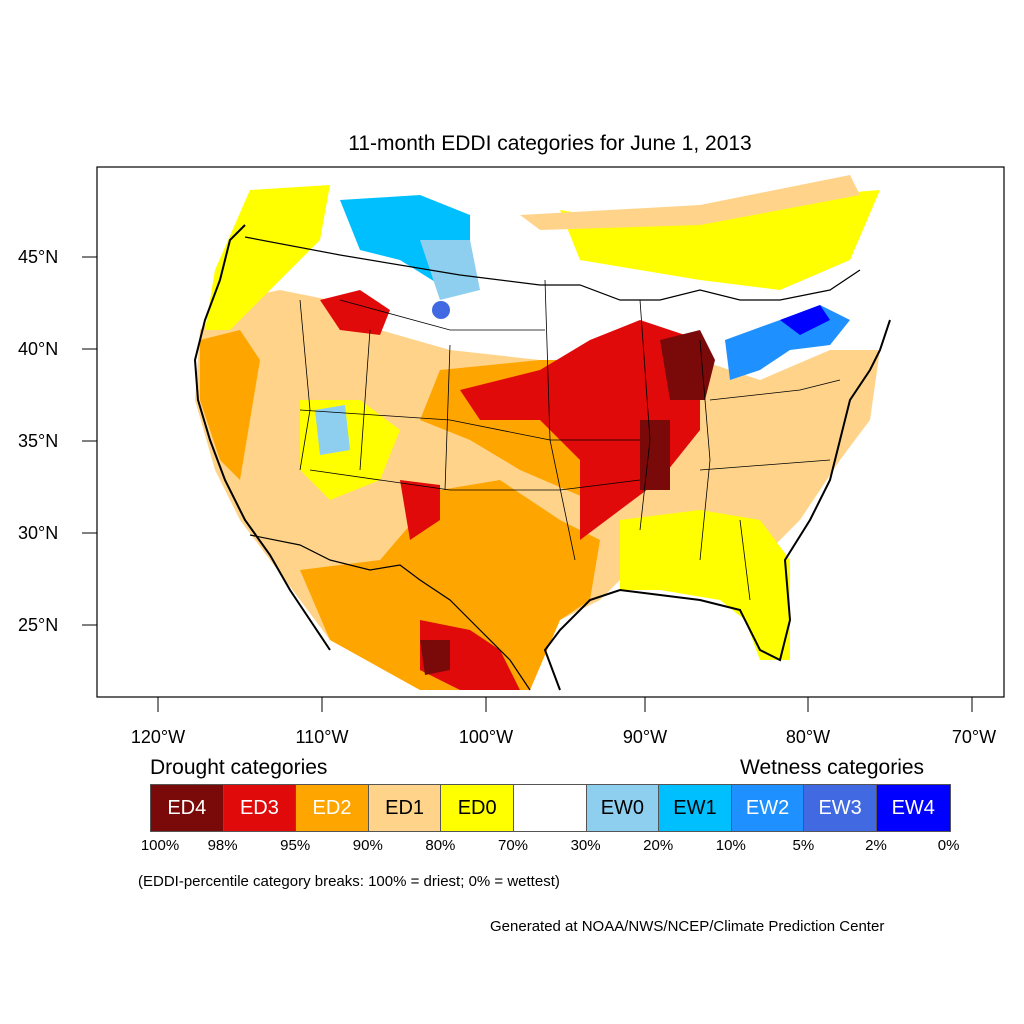 This screenshot has height=1024, width=1024. Describe the element at coordinates (332, 430) in the screenshot. I see `ew0-utah` at that location.